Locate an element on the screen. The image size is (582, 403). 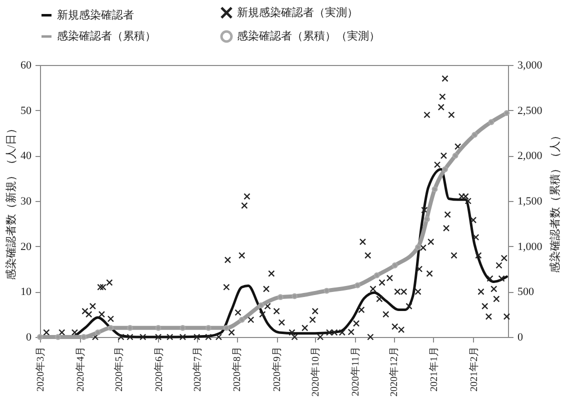
y-tick-label: 40 is located at coordinates (26, 156).